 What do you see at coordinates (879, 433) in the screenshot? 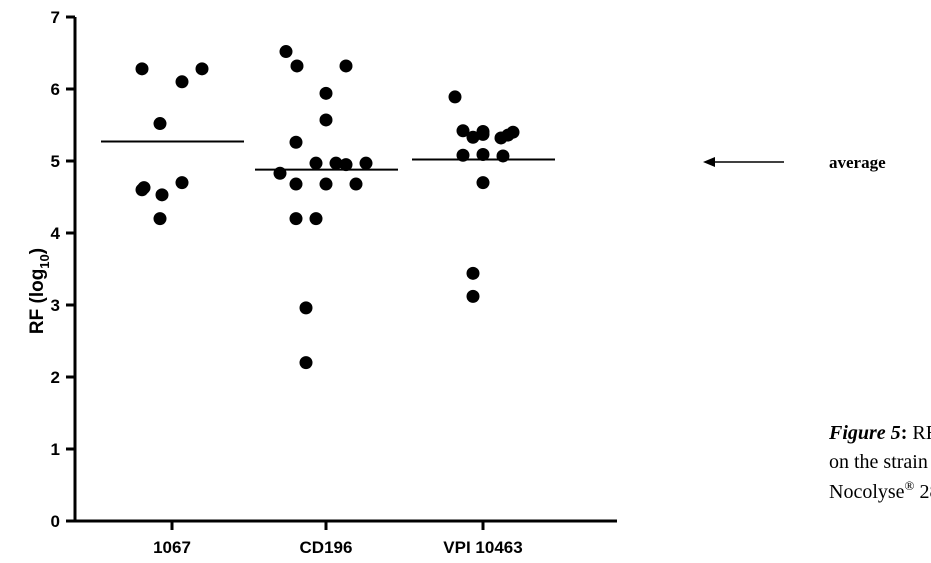
I see `caption-line-1: Figure 5: RF c` at bounding box center [879, 433].